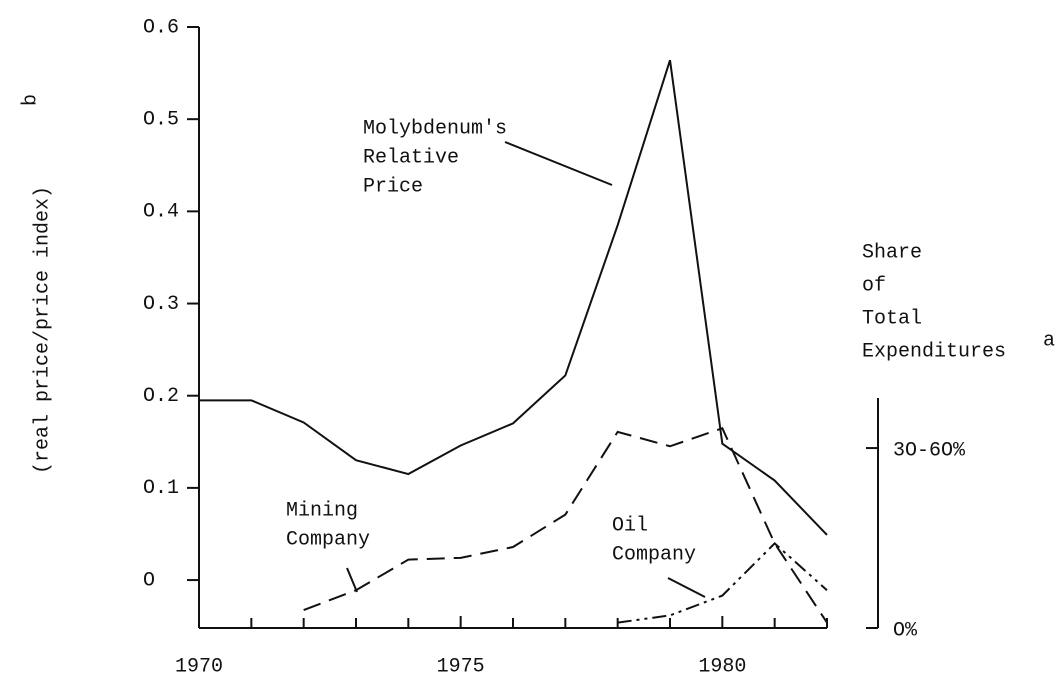  Describe the element at coordinates (161, 212) in the screenshot. I see `y-tick-label: O.4` at that location.